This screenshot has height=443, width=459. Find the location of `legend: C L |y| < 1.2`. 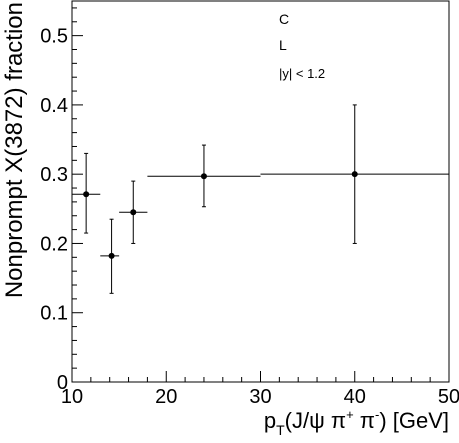

legend: C L |y| < 1.2 is located at coordinates (316, 46).